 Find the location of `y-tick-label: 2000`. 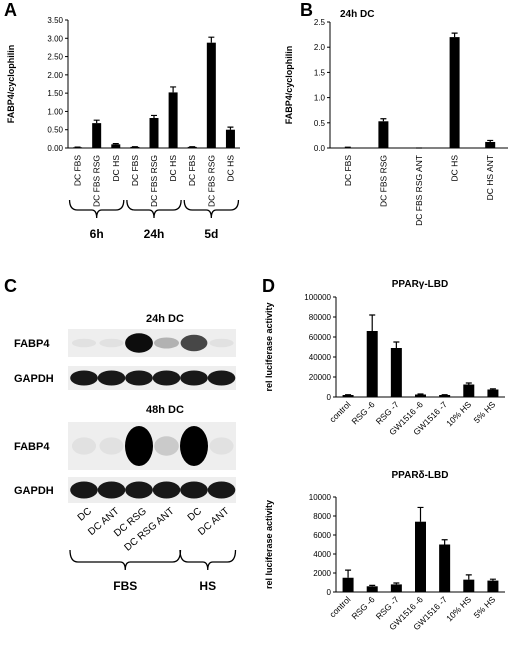

y-tick-label: 2000 is located at coordinates (322, 573).